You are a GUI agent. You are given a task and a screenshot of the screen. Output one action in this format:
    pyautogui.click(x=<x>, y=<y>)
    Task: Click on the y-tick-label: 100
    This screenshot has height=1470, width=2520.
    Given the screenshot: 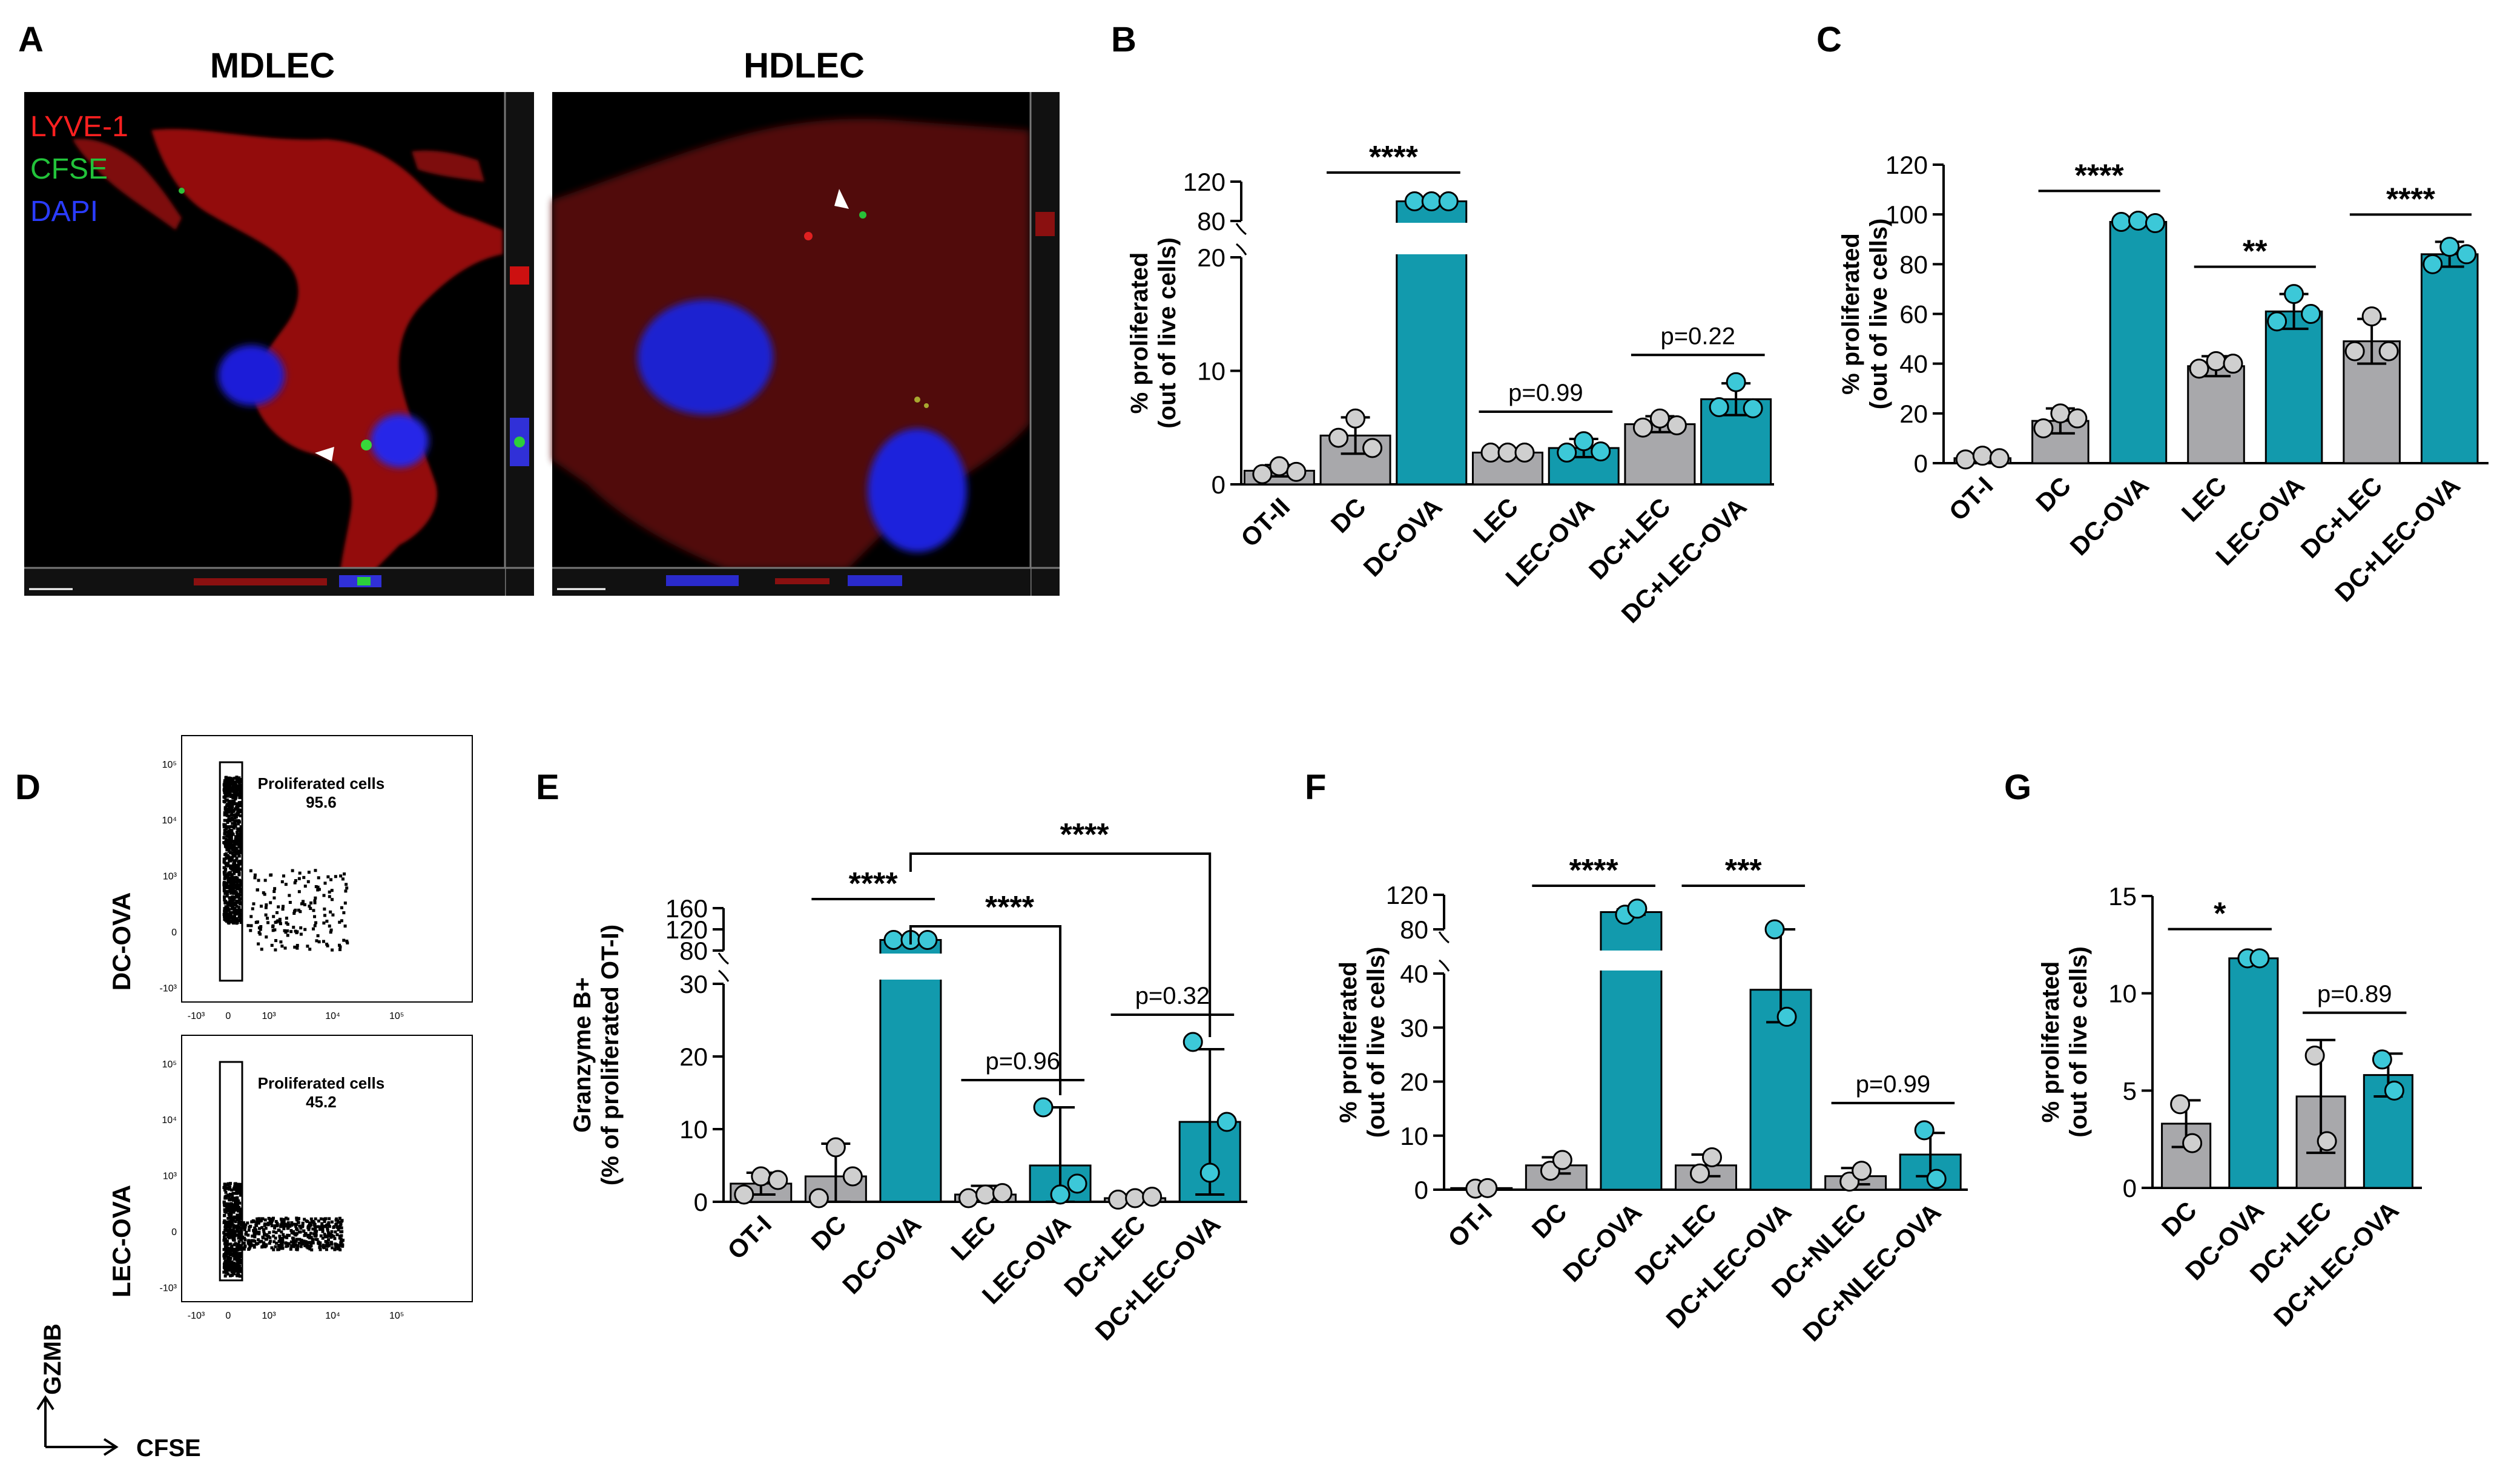 What is the action you would take?
    pyautogui.click(x=1906, y=214)
    